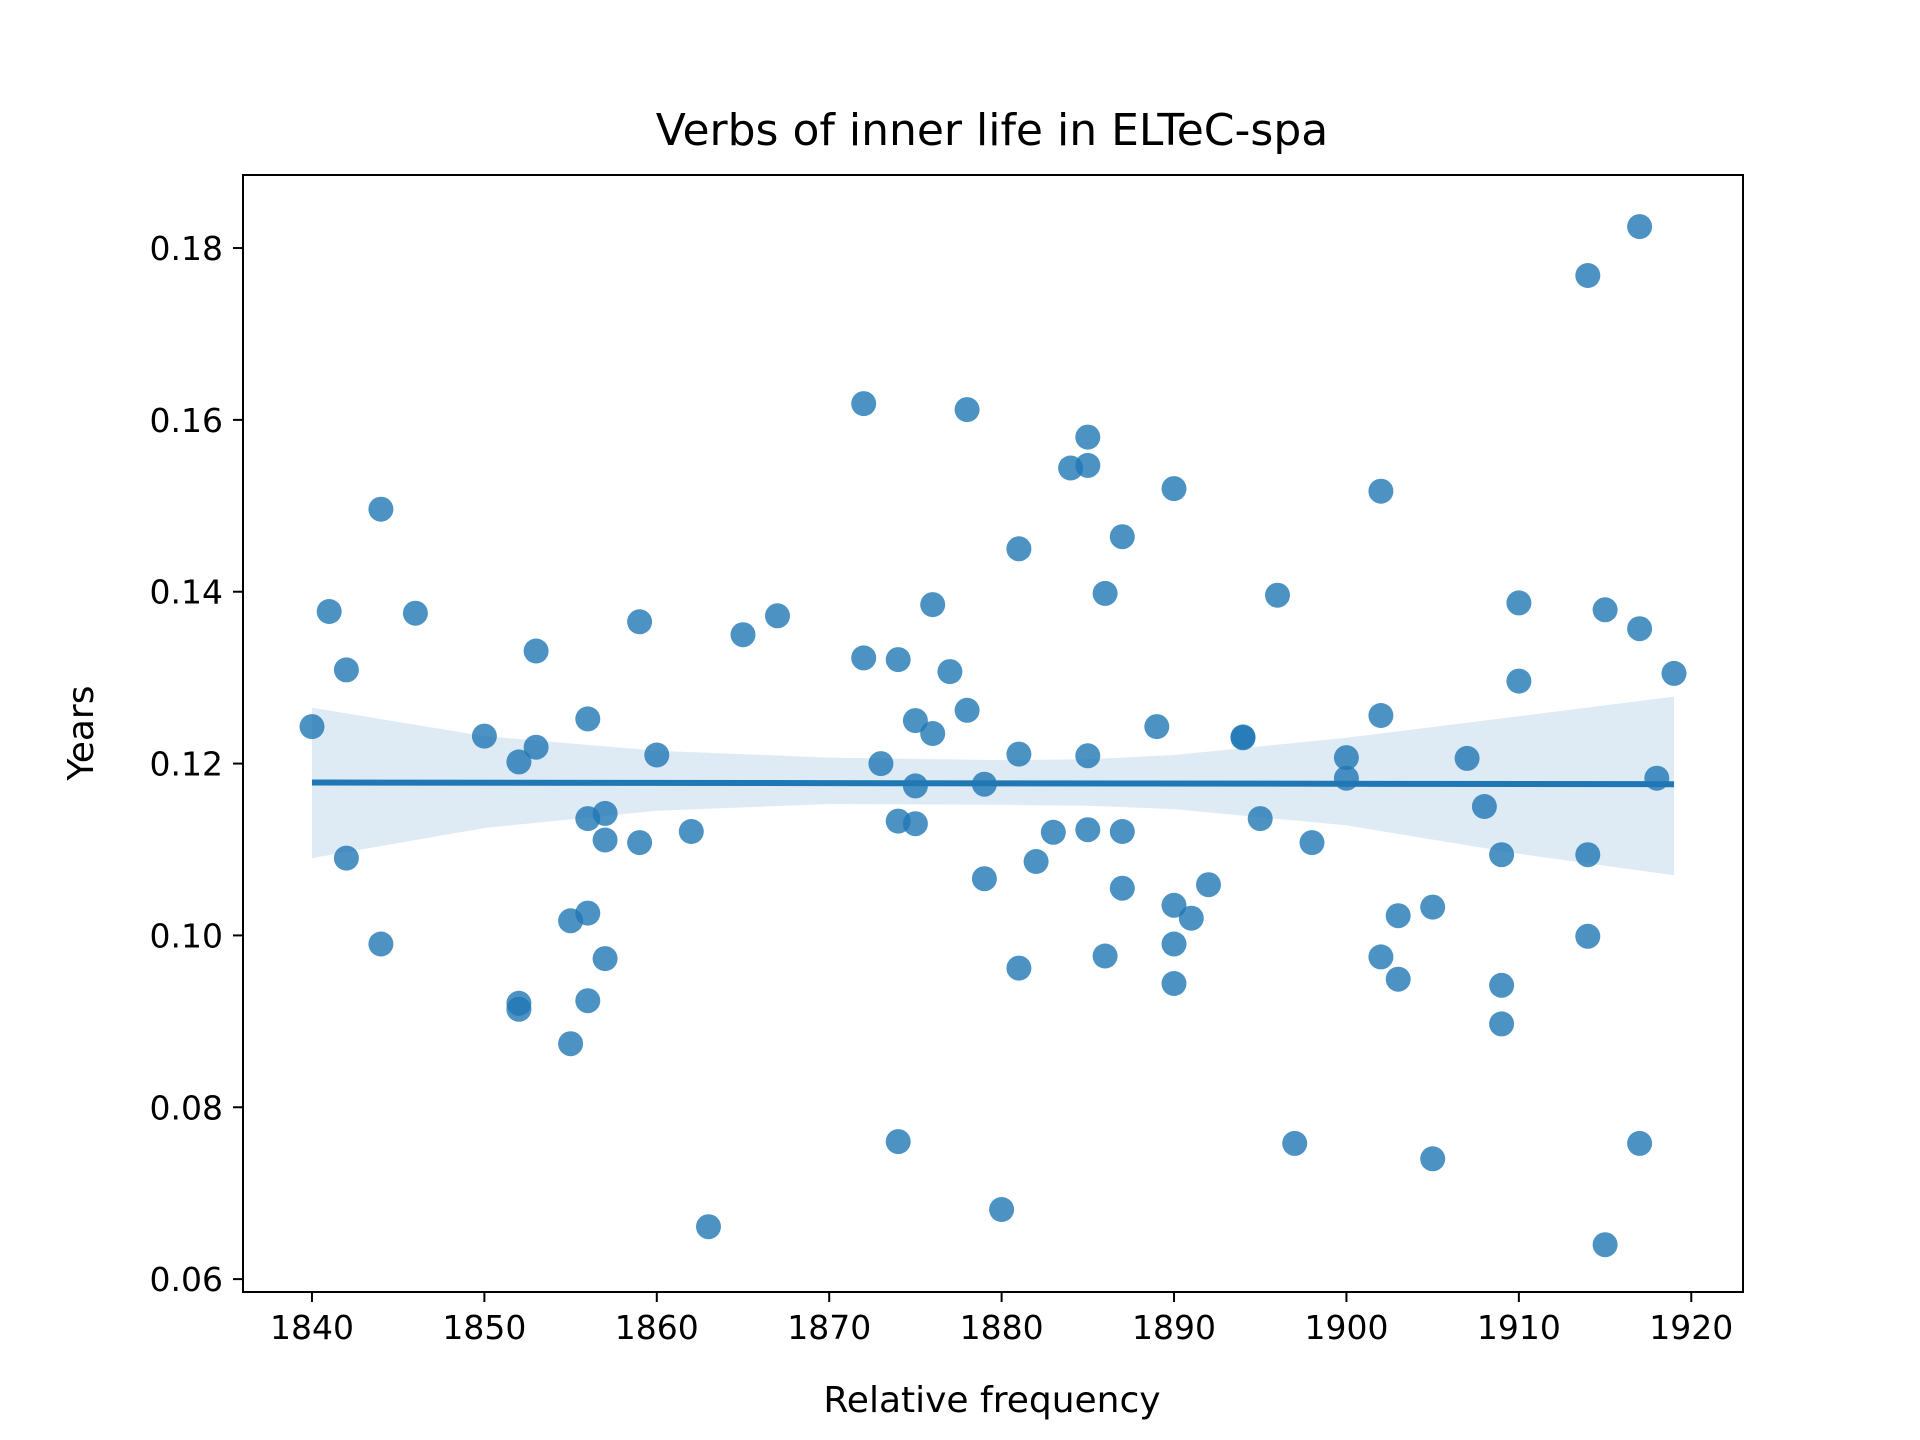 The width and height of the screenshot is (1920, 1440). I want to click on x-tick-label: 1850, so click(484, 1327).